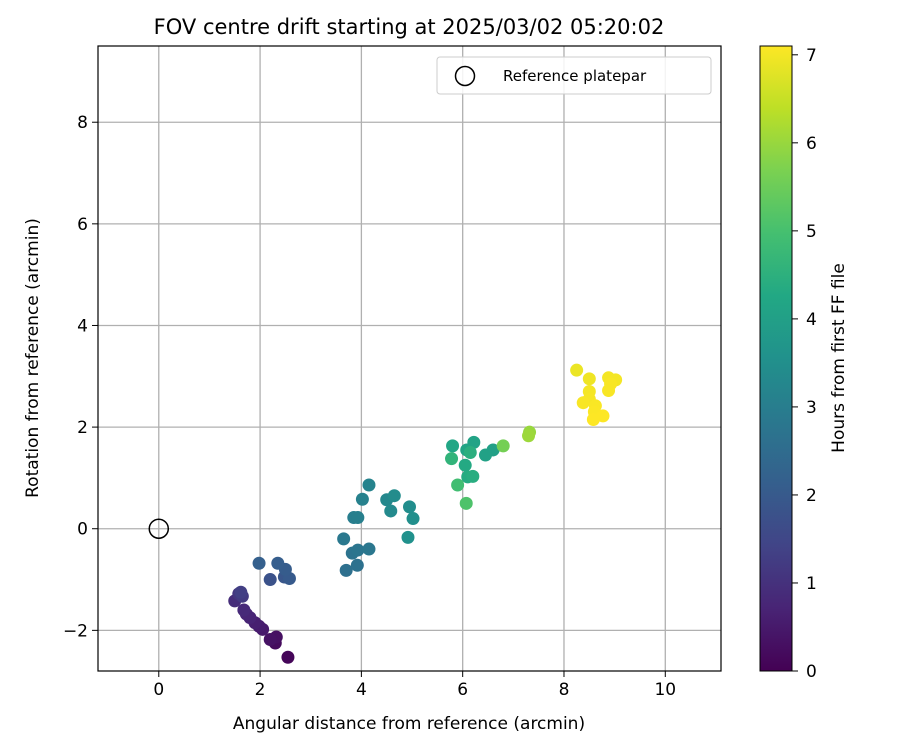 The height and width of the screenshot is (750, 900). I want to click on colorbar-tick-label: 2, so click(811, 496).